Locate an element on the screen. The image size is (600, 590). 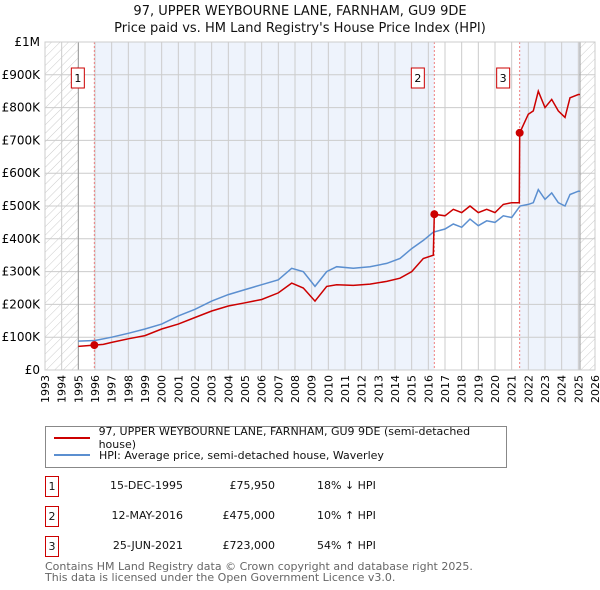
x-tick-label: 2004 is located at coordinates (228, 389).